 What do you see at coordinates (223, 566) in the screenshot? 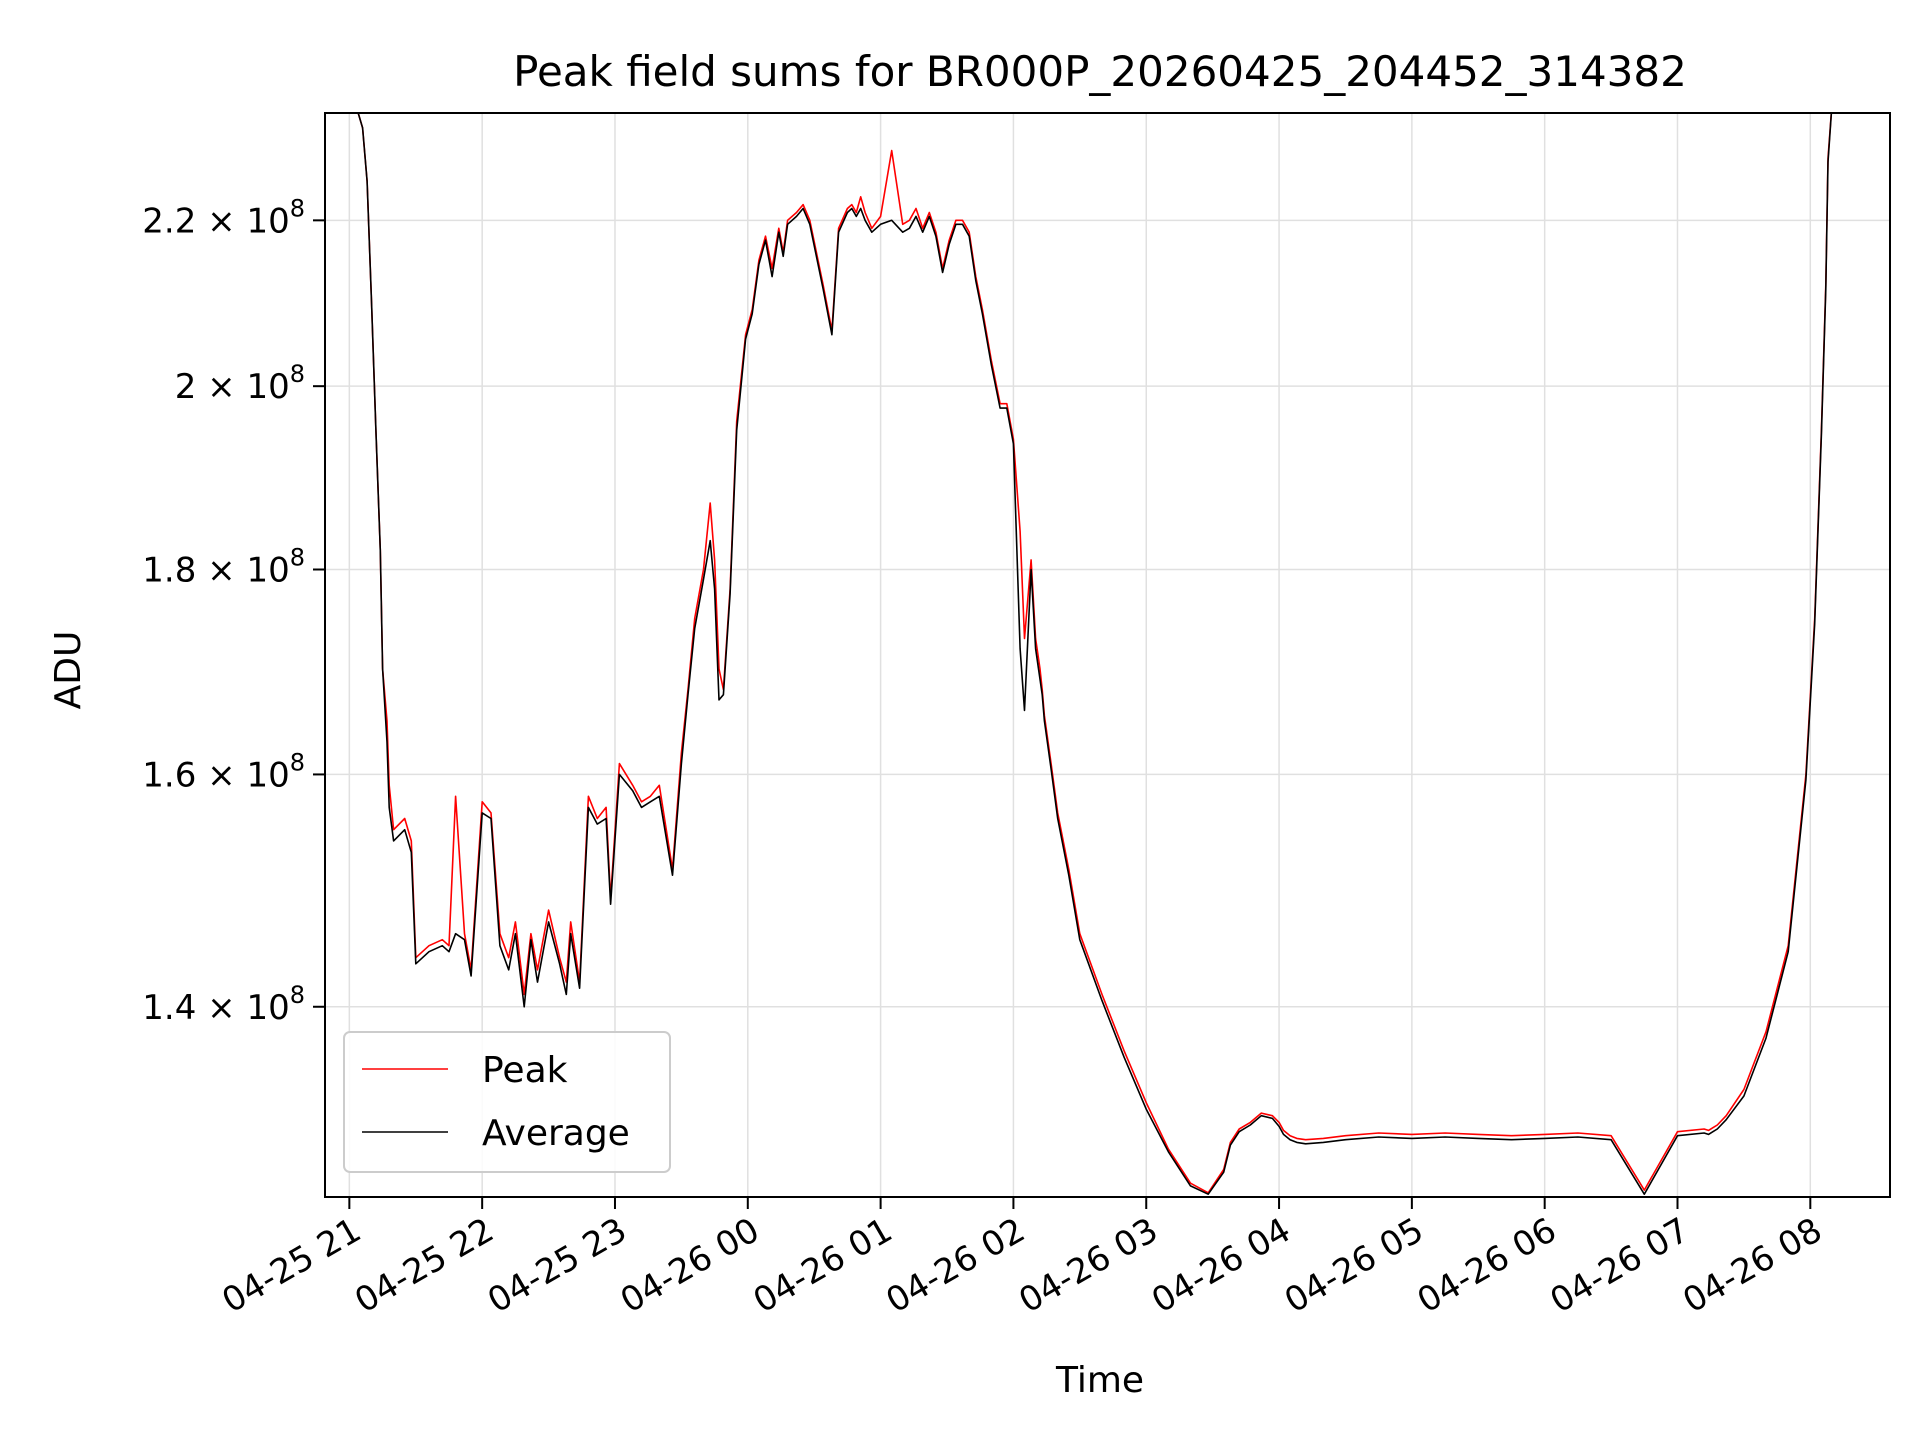
I see `y-tick-label: 1.8 × 108` at bounding box center [223, 566].